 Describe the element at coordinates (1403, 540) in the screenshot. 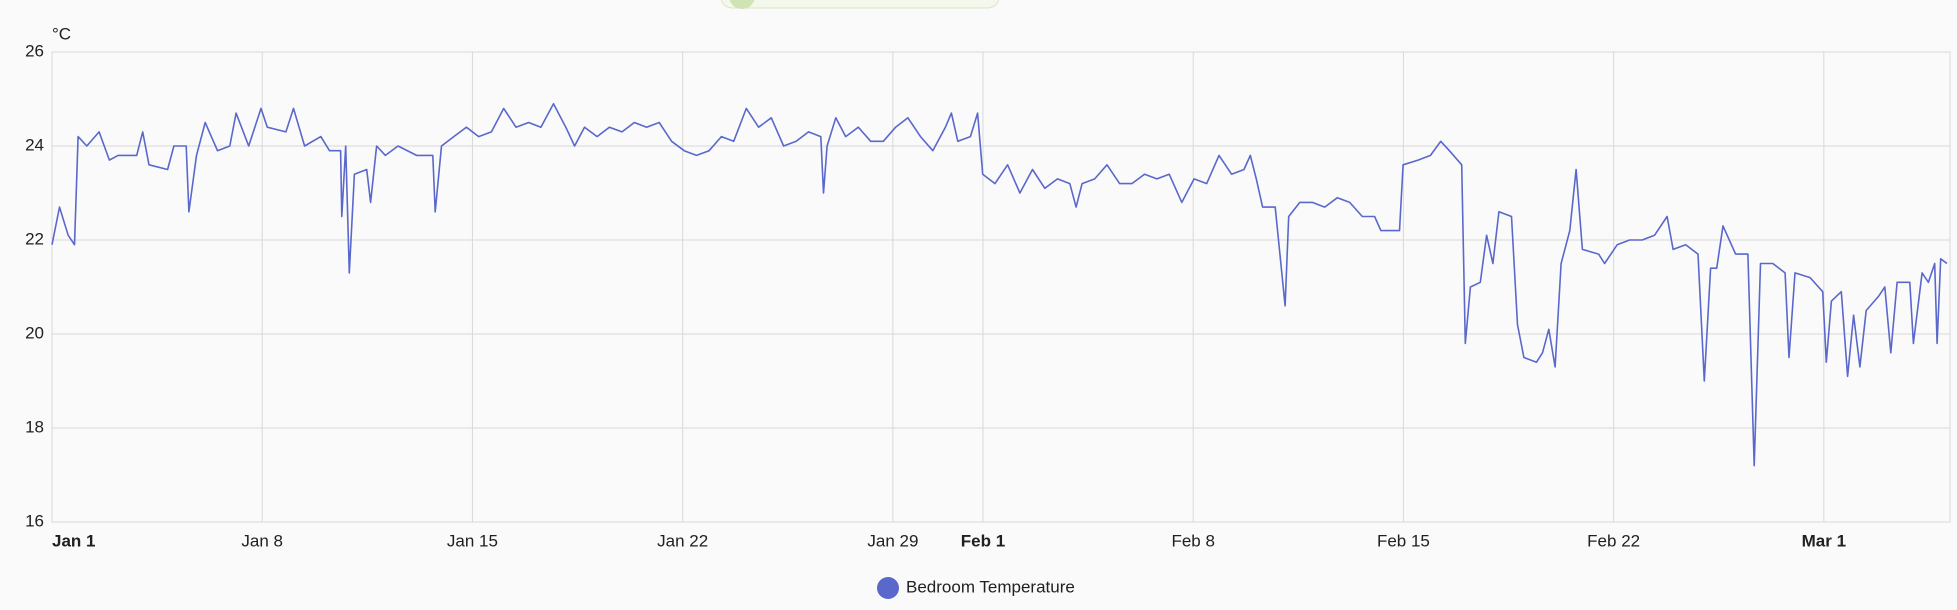

I see `x-tick-label: Feb 15` at that location.